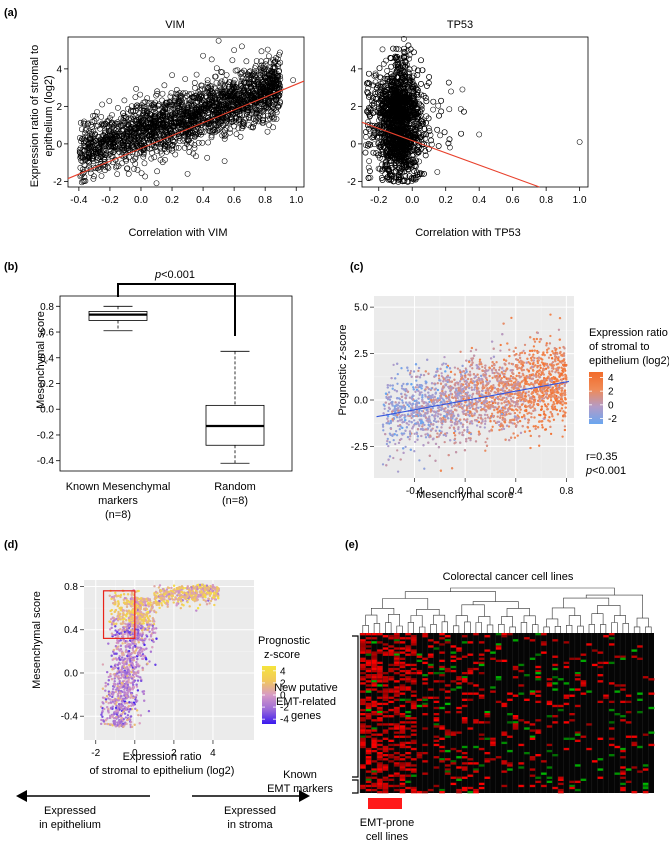 The width and height of the screenshot is (669, 852). I want to click on panel-label-e: (e), so click(352, 545).